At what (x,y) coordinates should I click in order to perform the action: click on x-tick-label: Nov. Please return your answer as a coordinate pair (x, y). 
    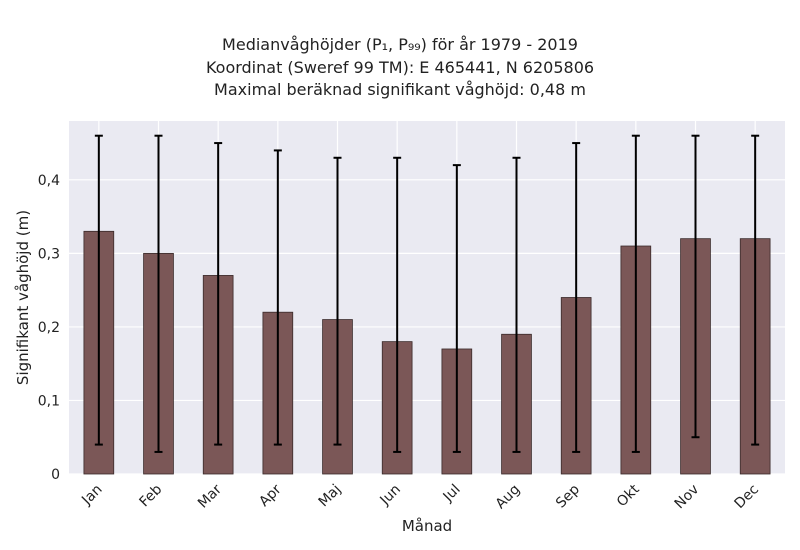
    Looking at the image, I should click on (687, 497).